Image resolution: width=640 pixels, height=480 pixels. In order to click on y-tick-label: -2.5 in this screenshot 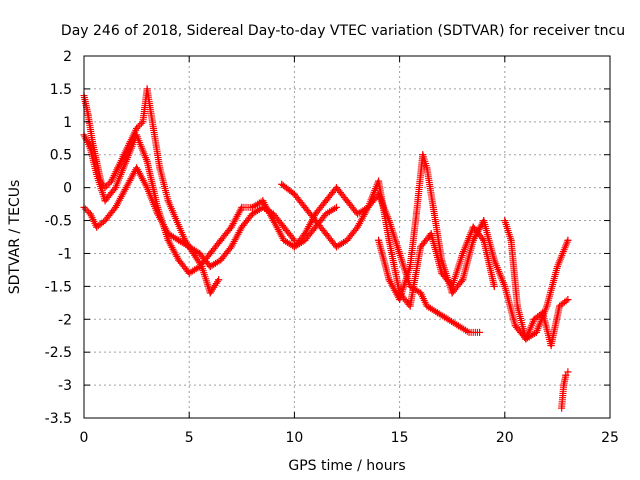, I will do `click(58, 353)`.